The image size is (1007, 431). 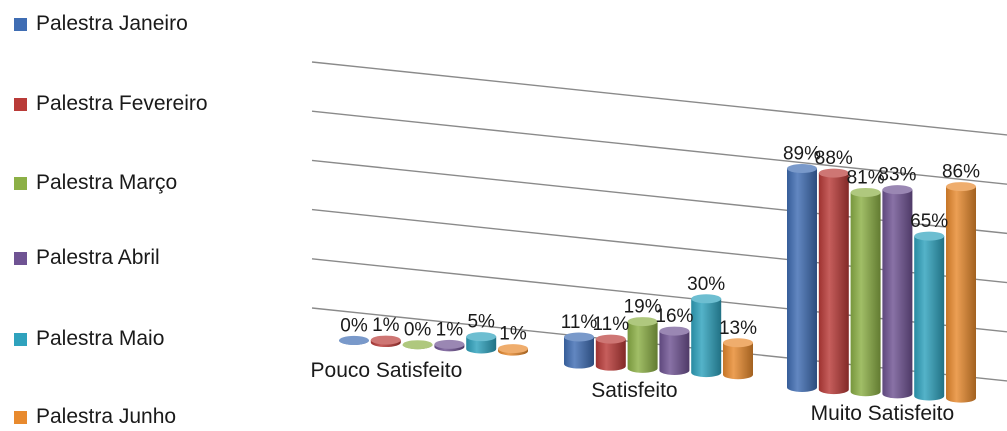 I want to click on data-label-2-2: 81%, so click(x=866, y=177).